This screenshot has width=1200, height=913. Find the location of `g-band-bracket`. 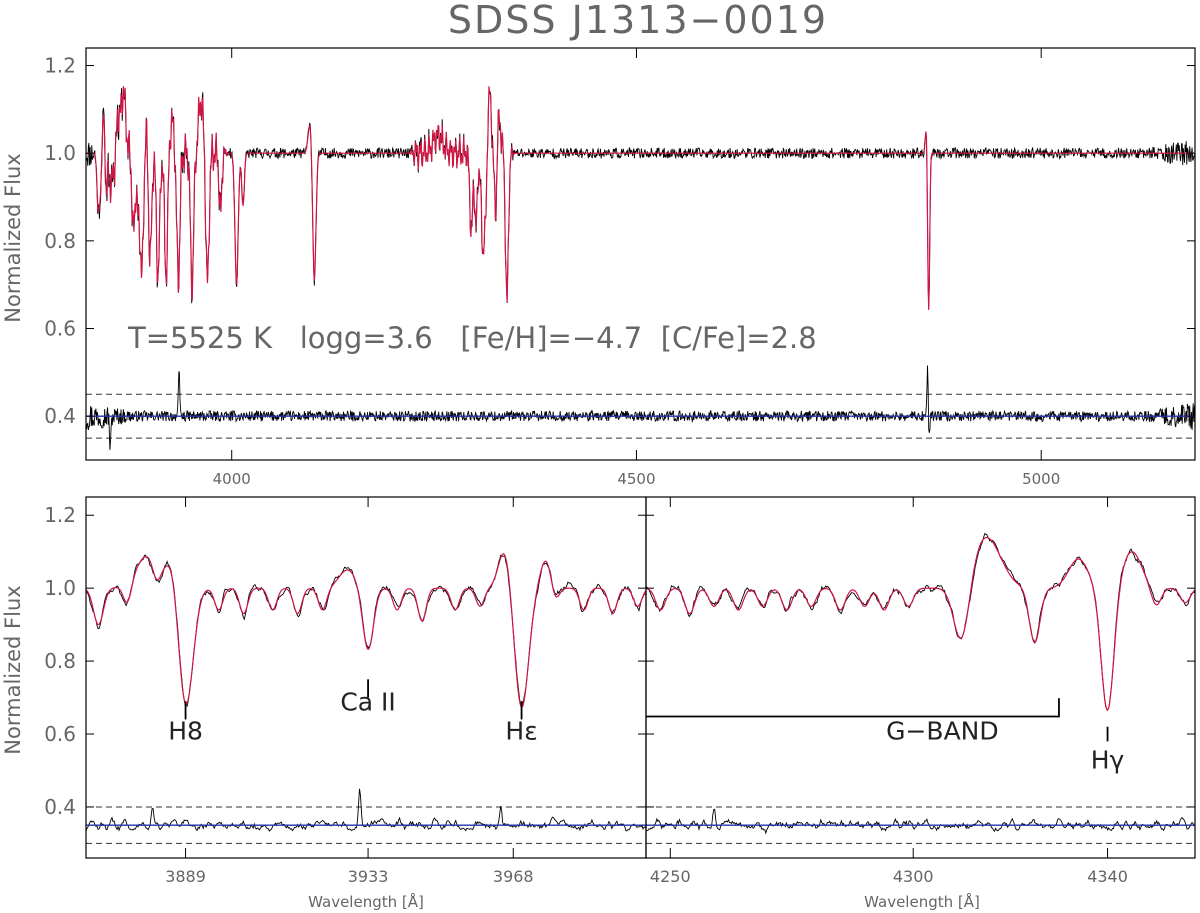

g-band-bracket is located at coordinates (853, 708).